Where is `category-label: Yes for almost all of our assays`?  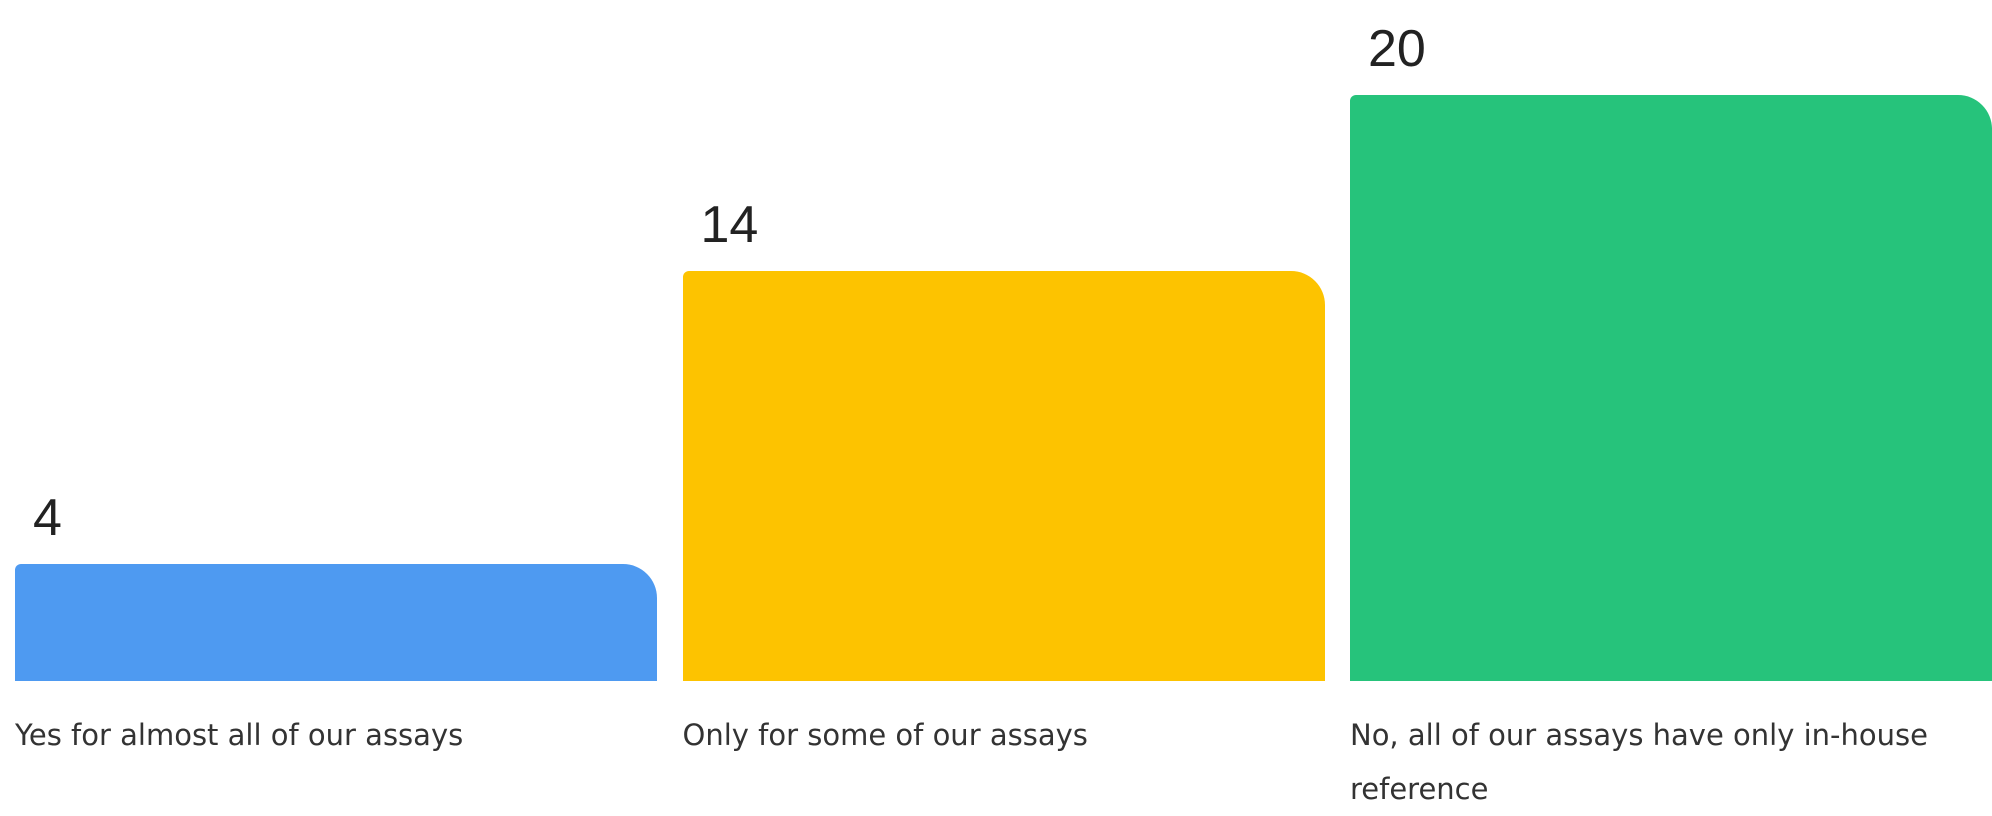
category-label: Yes for almost all of our assays is located at coordinates (239, 735).